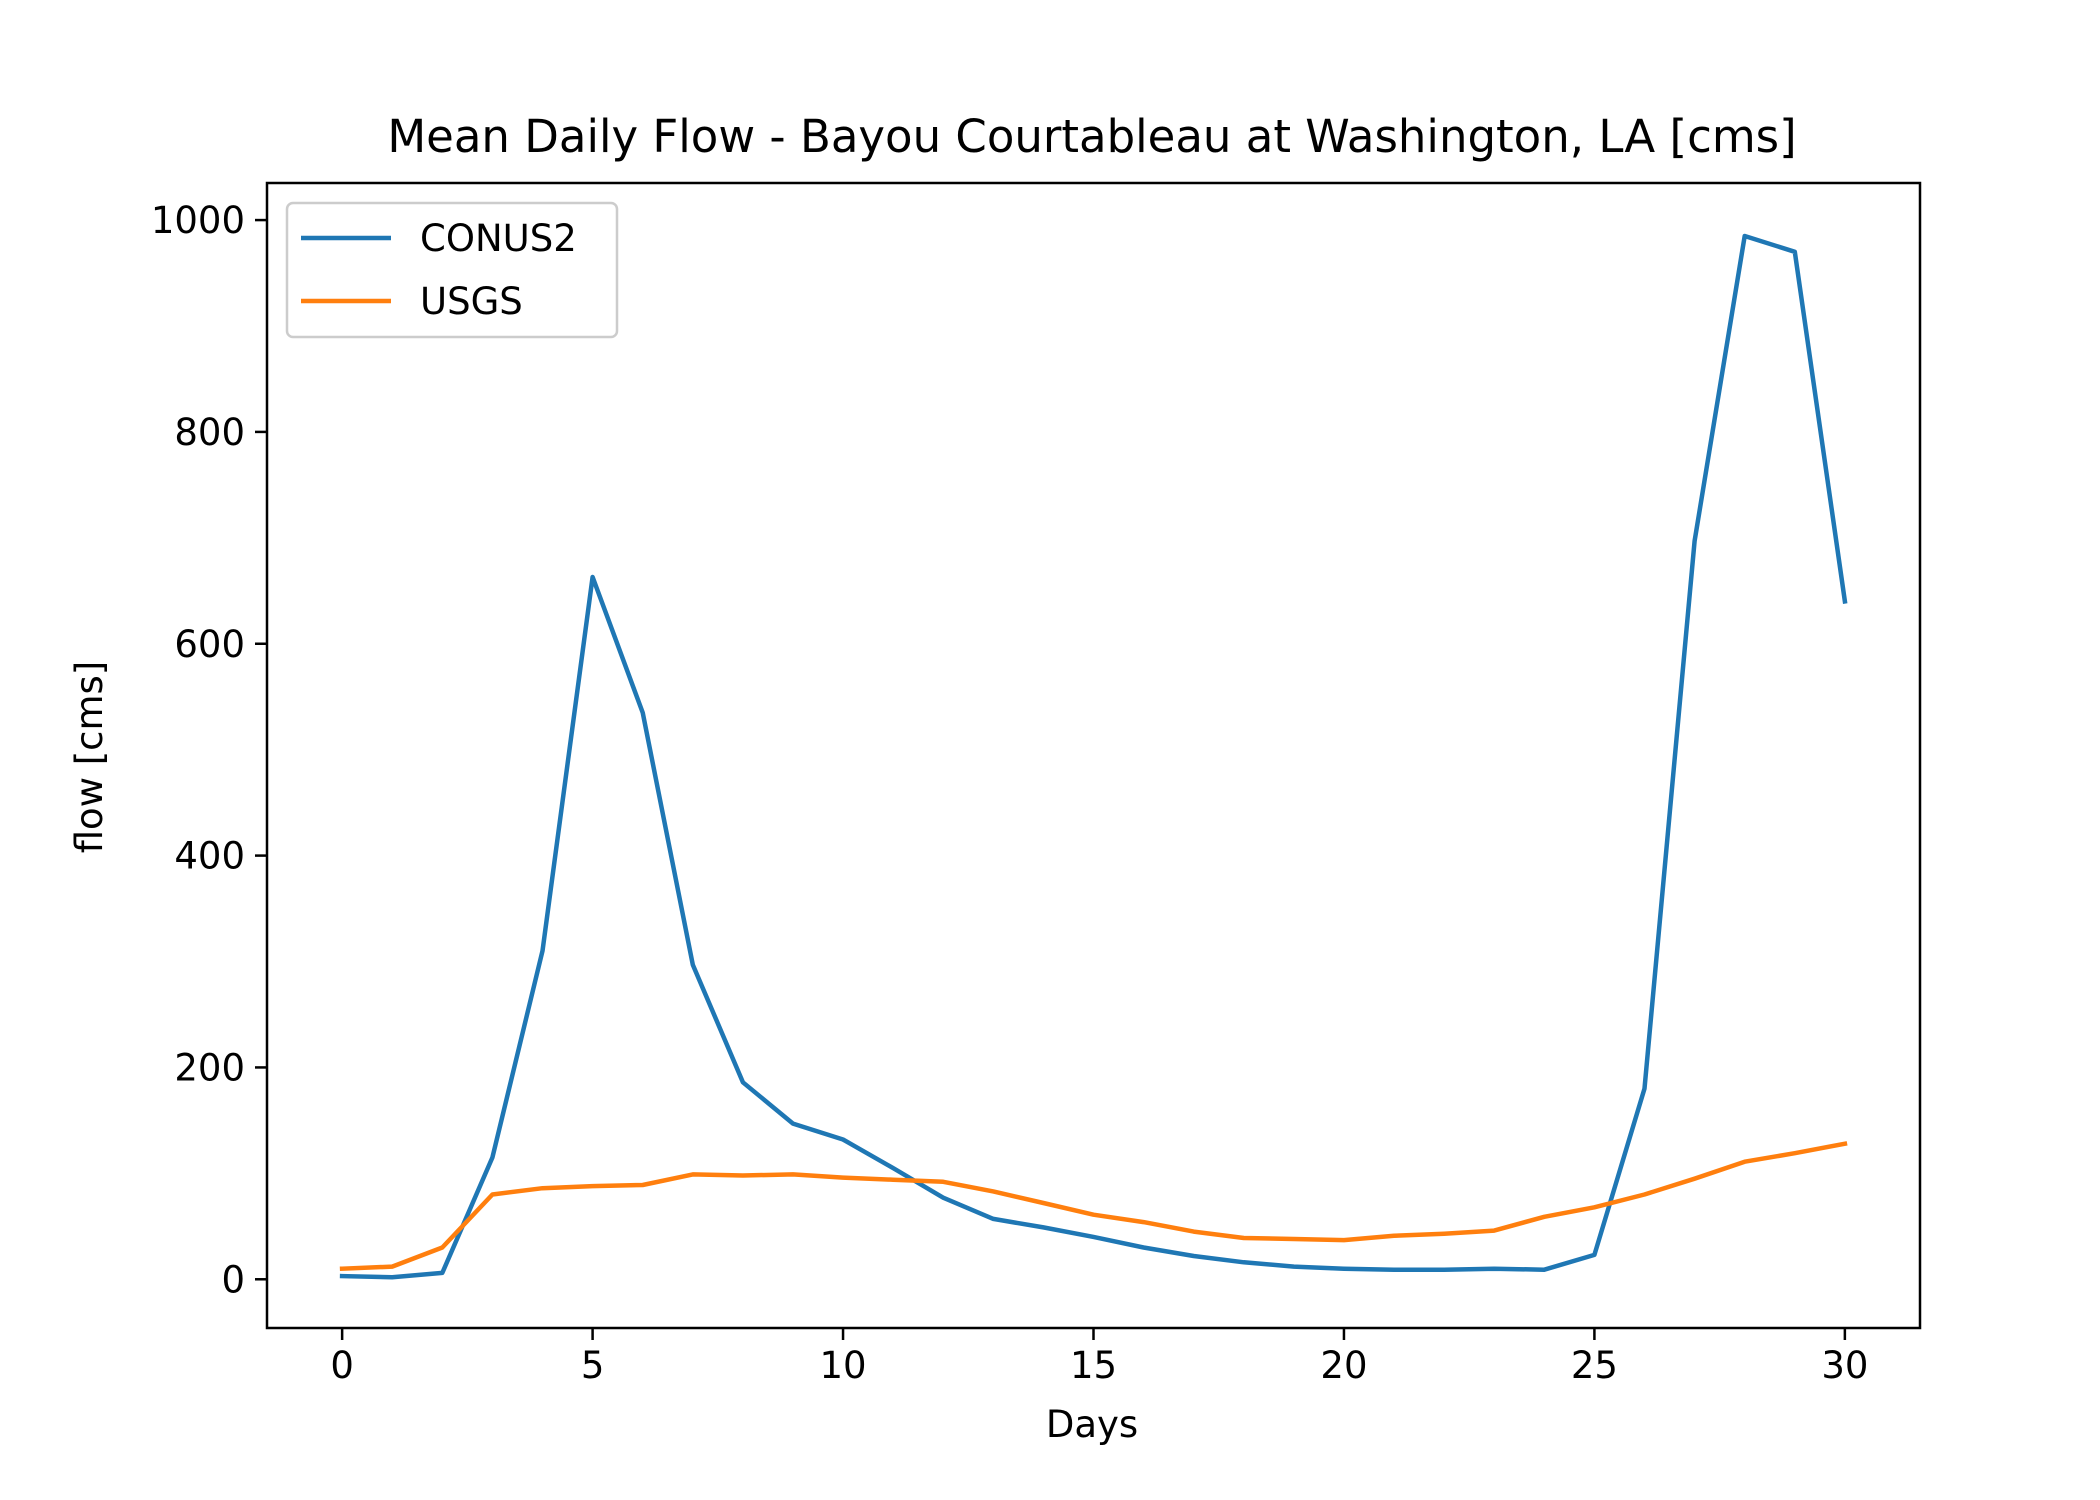  I want to click on x-tick-label: 20, so click(1343, 1365).